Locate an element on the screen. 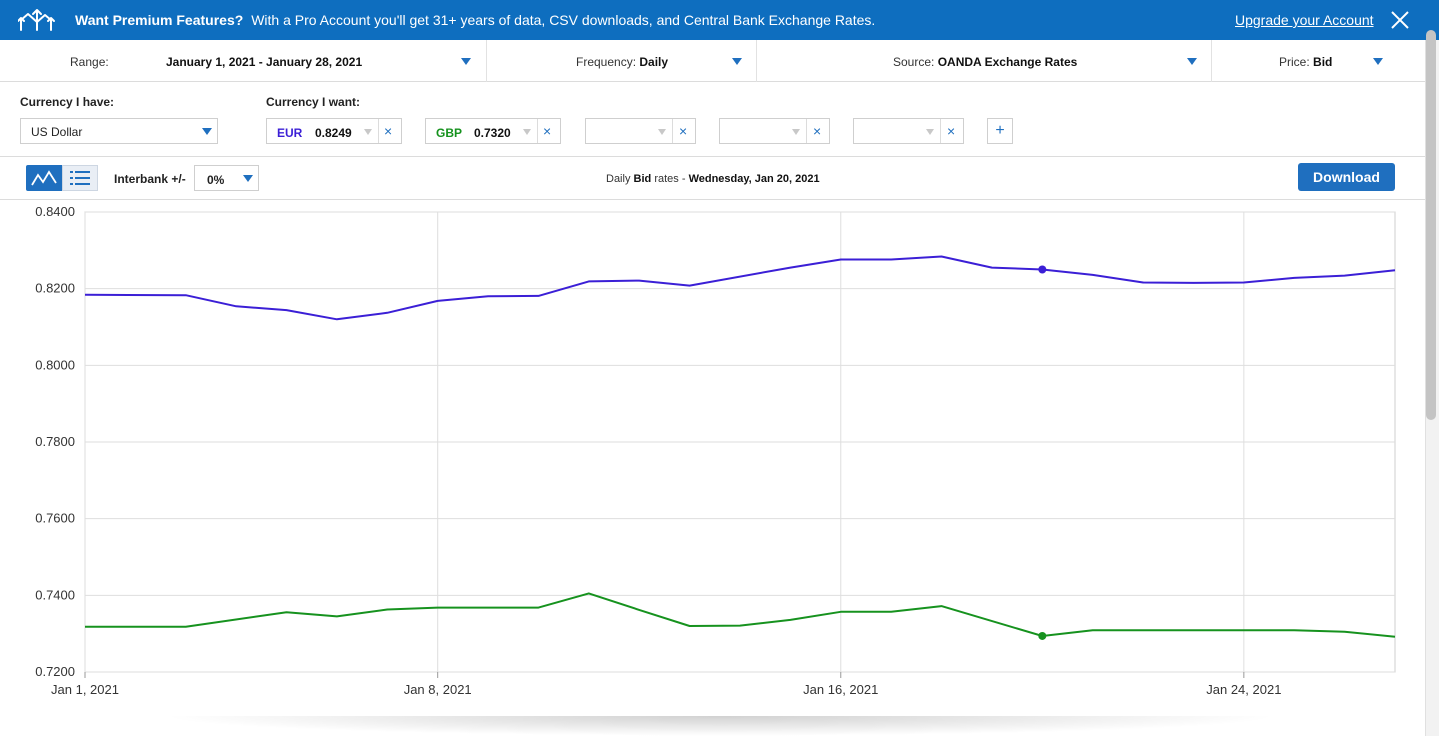  page-scrollbar is located at coordinates (1431, 225).